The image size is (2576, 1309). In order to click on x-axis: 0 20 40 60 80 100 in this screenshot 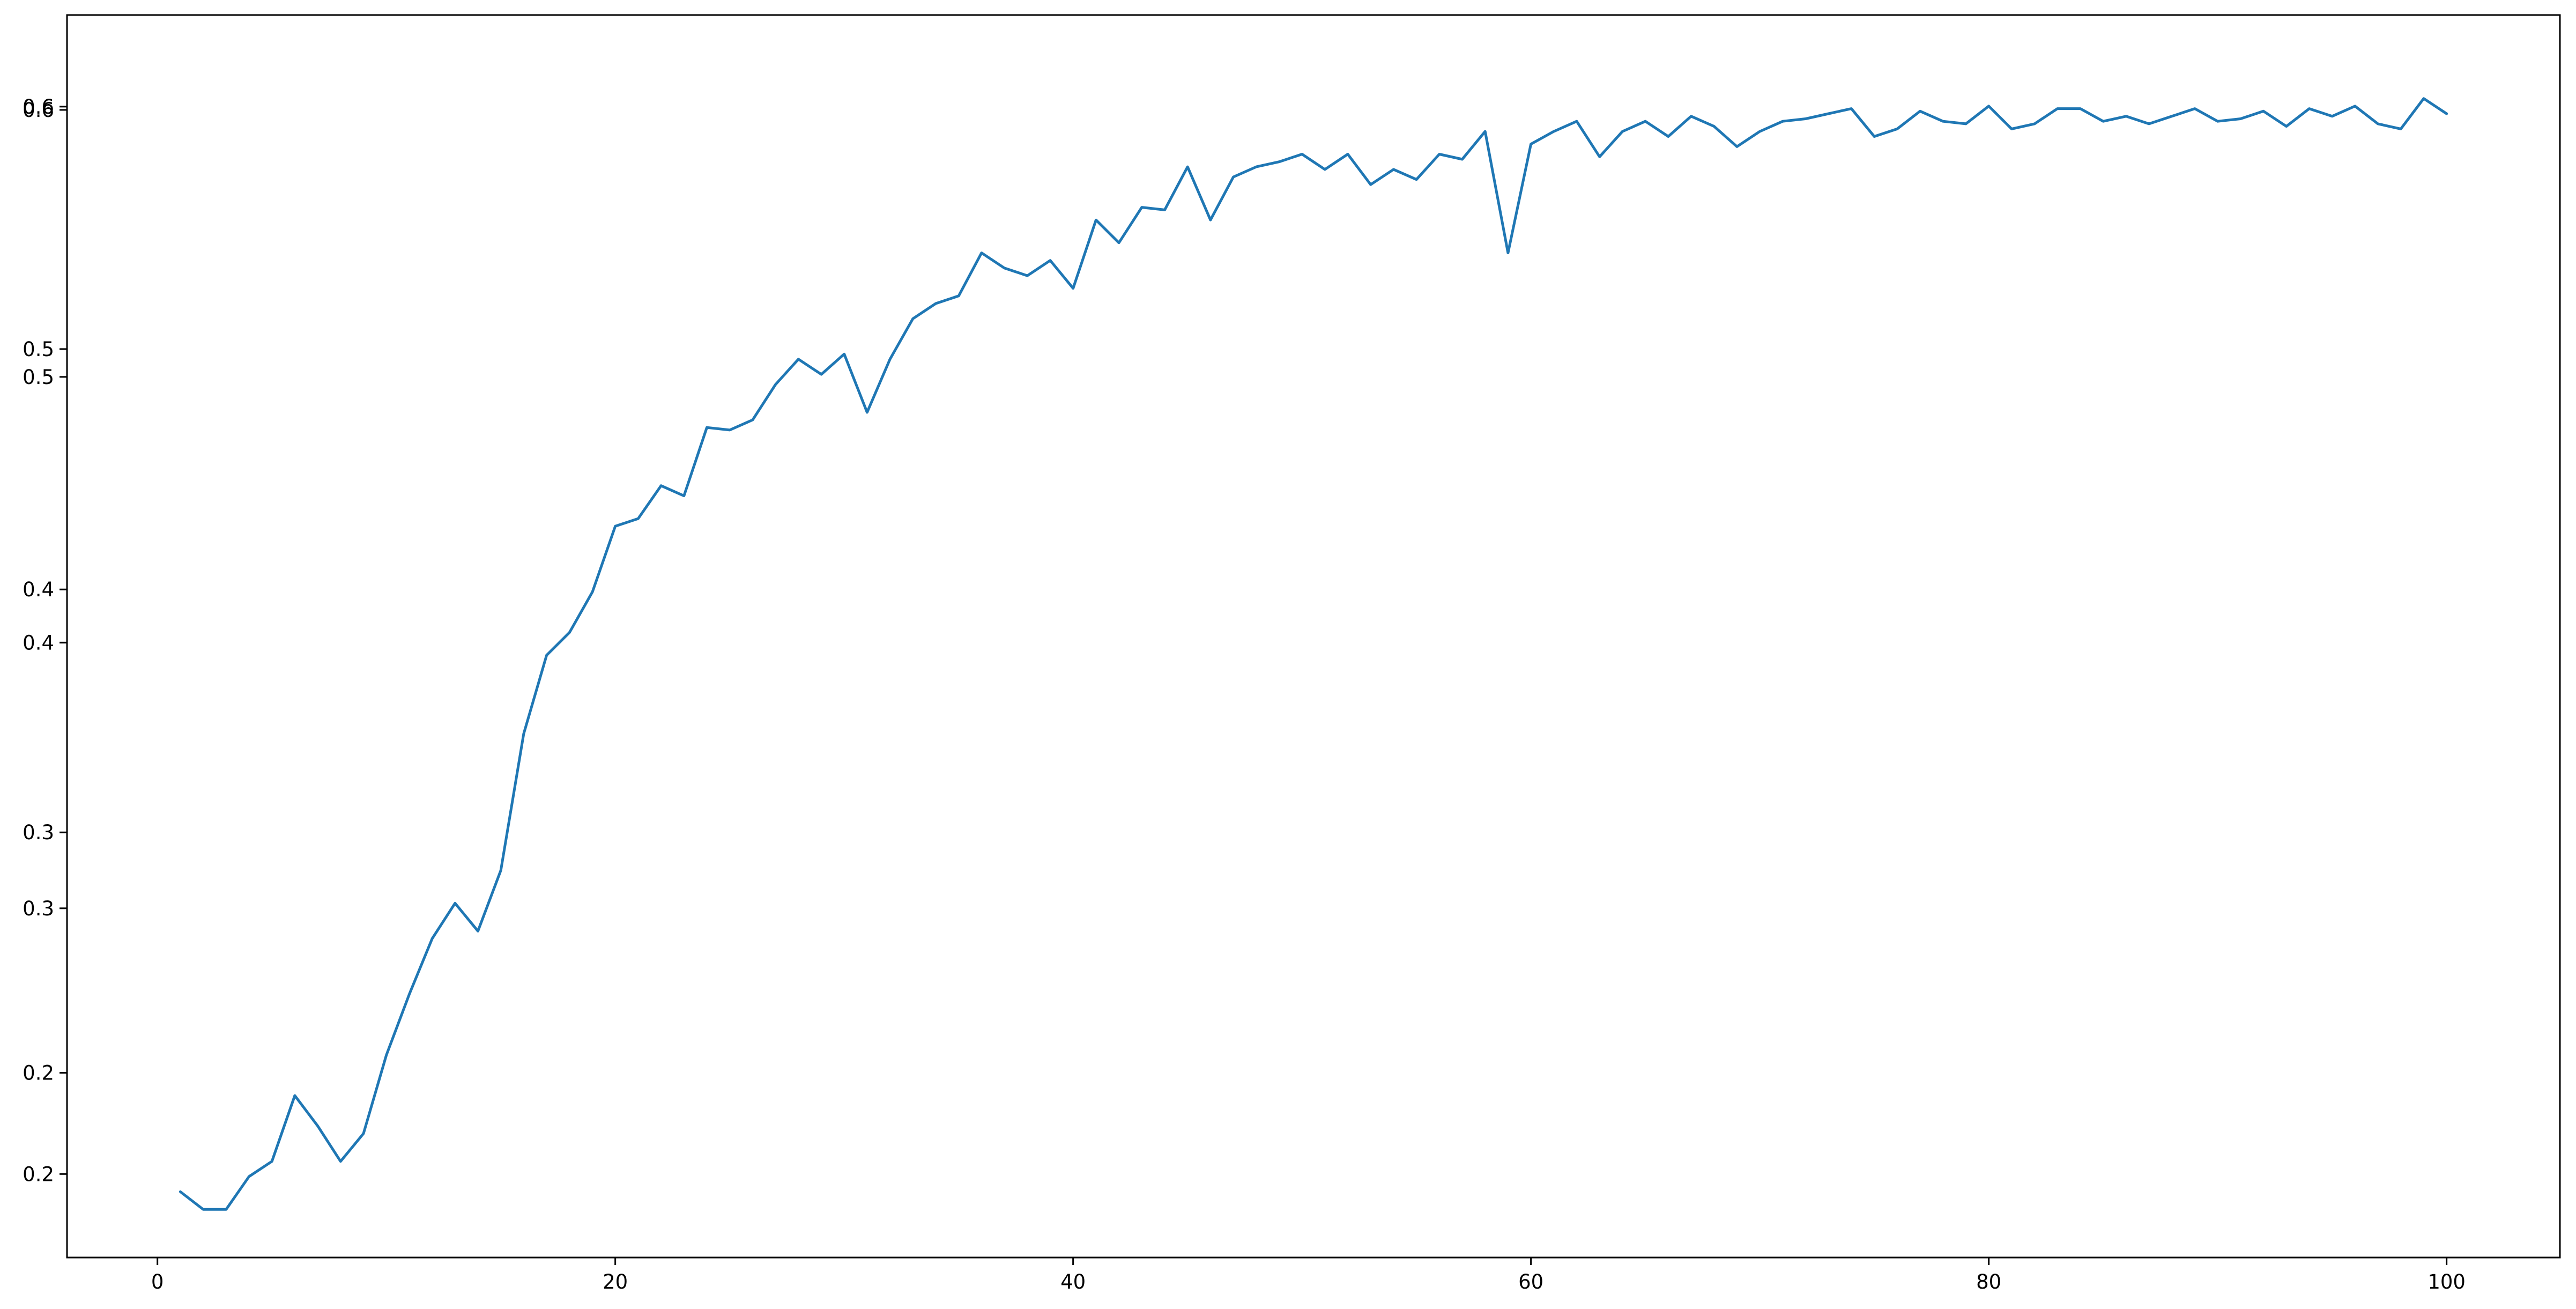, I will do `click(1308, 1275)`.